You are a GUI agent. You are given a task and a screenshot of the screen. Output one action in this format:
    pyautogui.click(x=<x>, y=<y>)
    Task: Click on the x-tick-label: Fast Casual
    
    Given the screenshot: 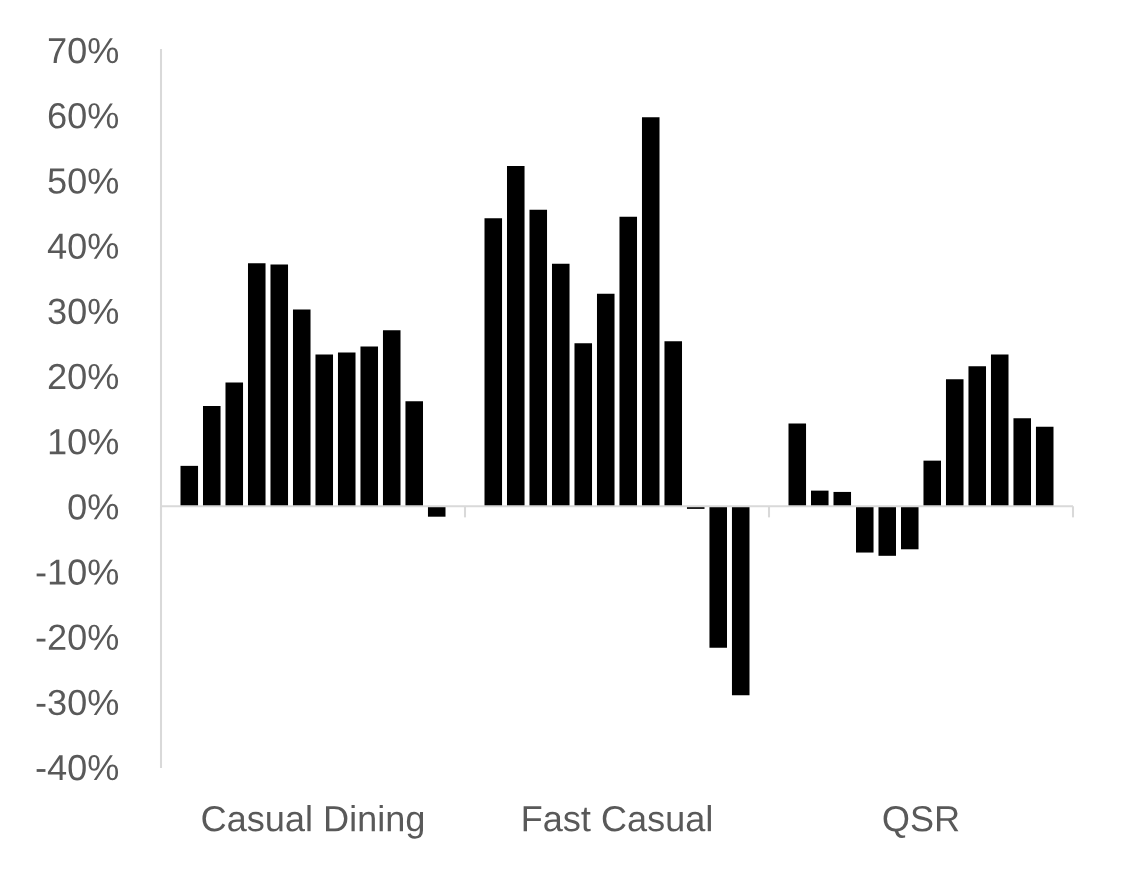 What is the action you would take?
    pyautogui.click(x=617, y=818)
    